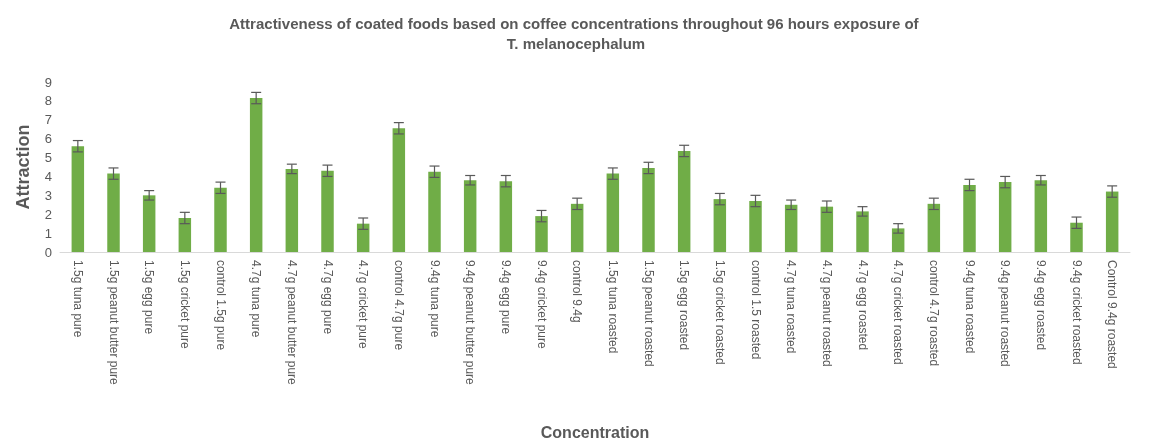 The width and height of the screenshot is (1152, 447). Describe the element at coordinates (719, 312) in the screenshot. I see `x-tick-label: 1.5g cricket roasted` at that location.